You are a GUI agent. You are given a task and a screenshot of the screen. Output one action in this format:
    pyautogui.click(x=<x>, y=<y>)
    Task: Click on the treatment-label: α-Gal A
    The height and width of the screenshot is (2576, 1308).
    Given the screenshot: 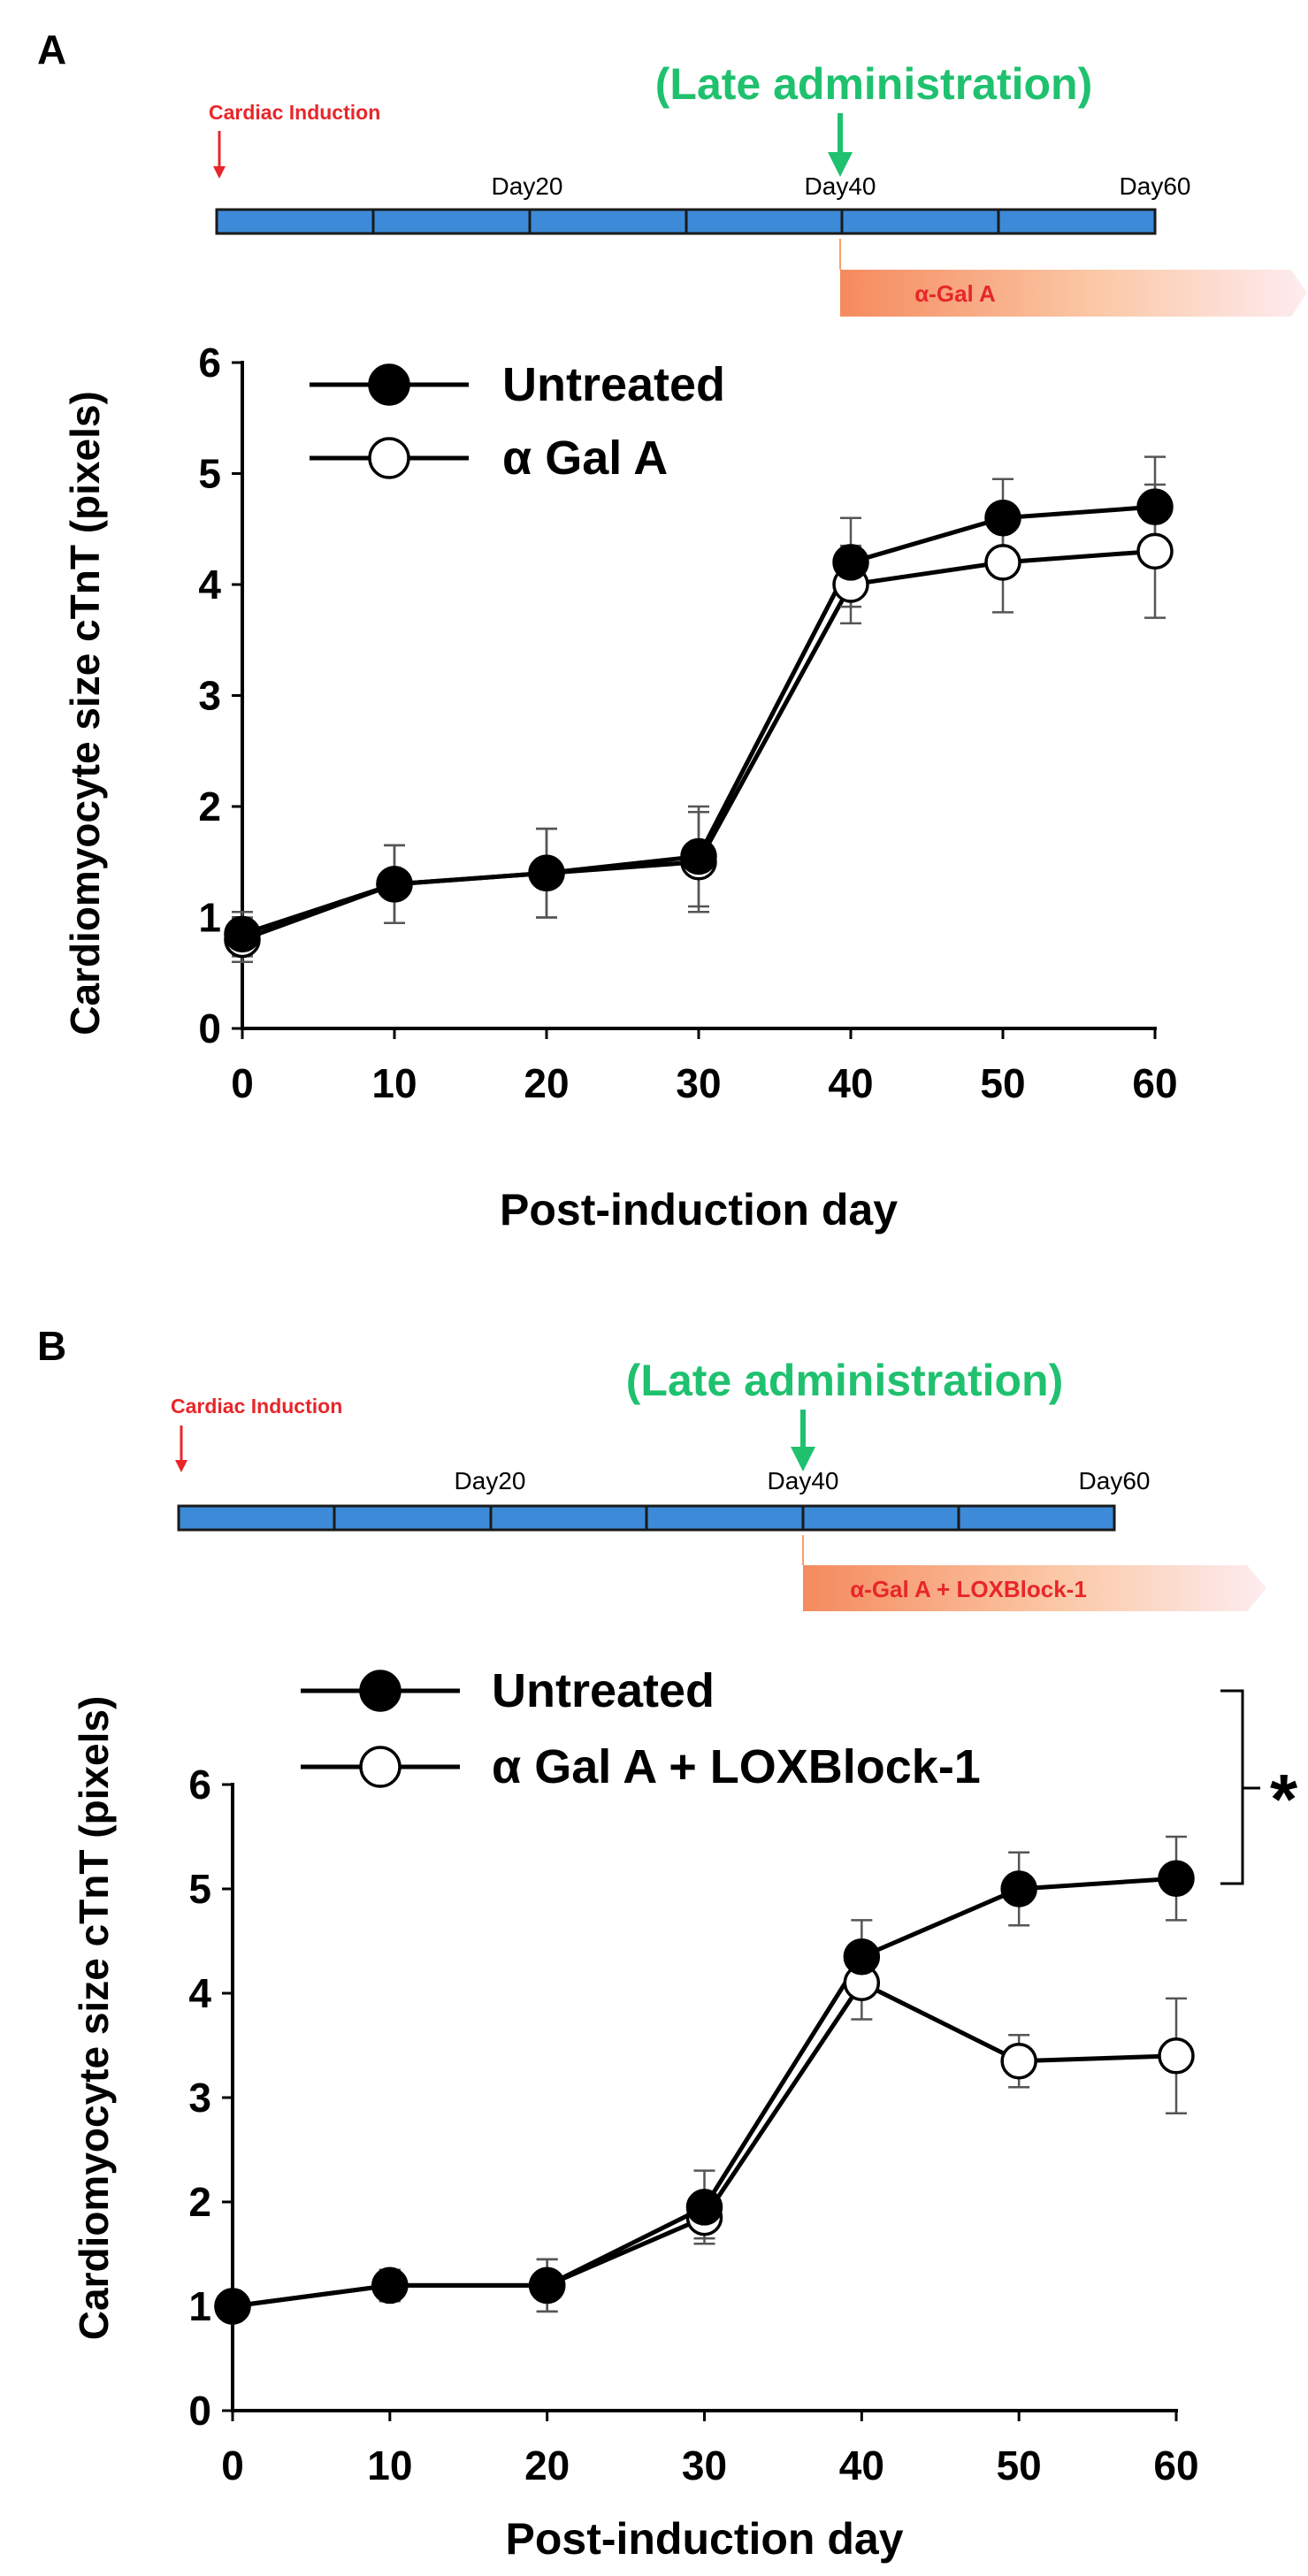 What is the action you would take?
    pyautogui.click(x=955, y=293)
    